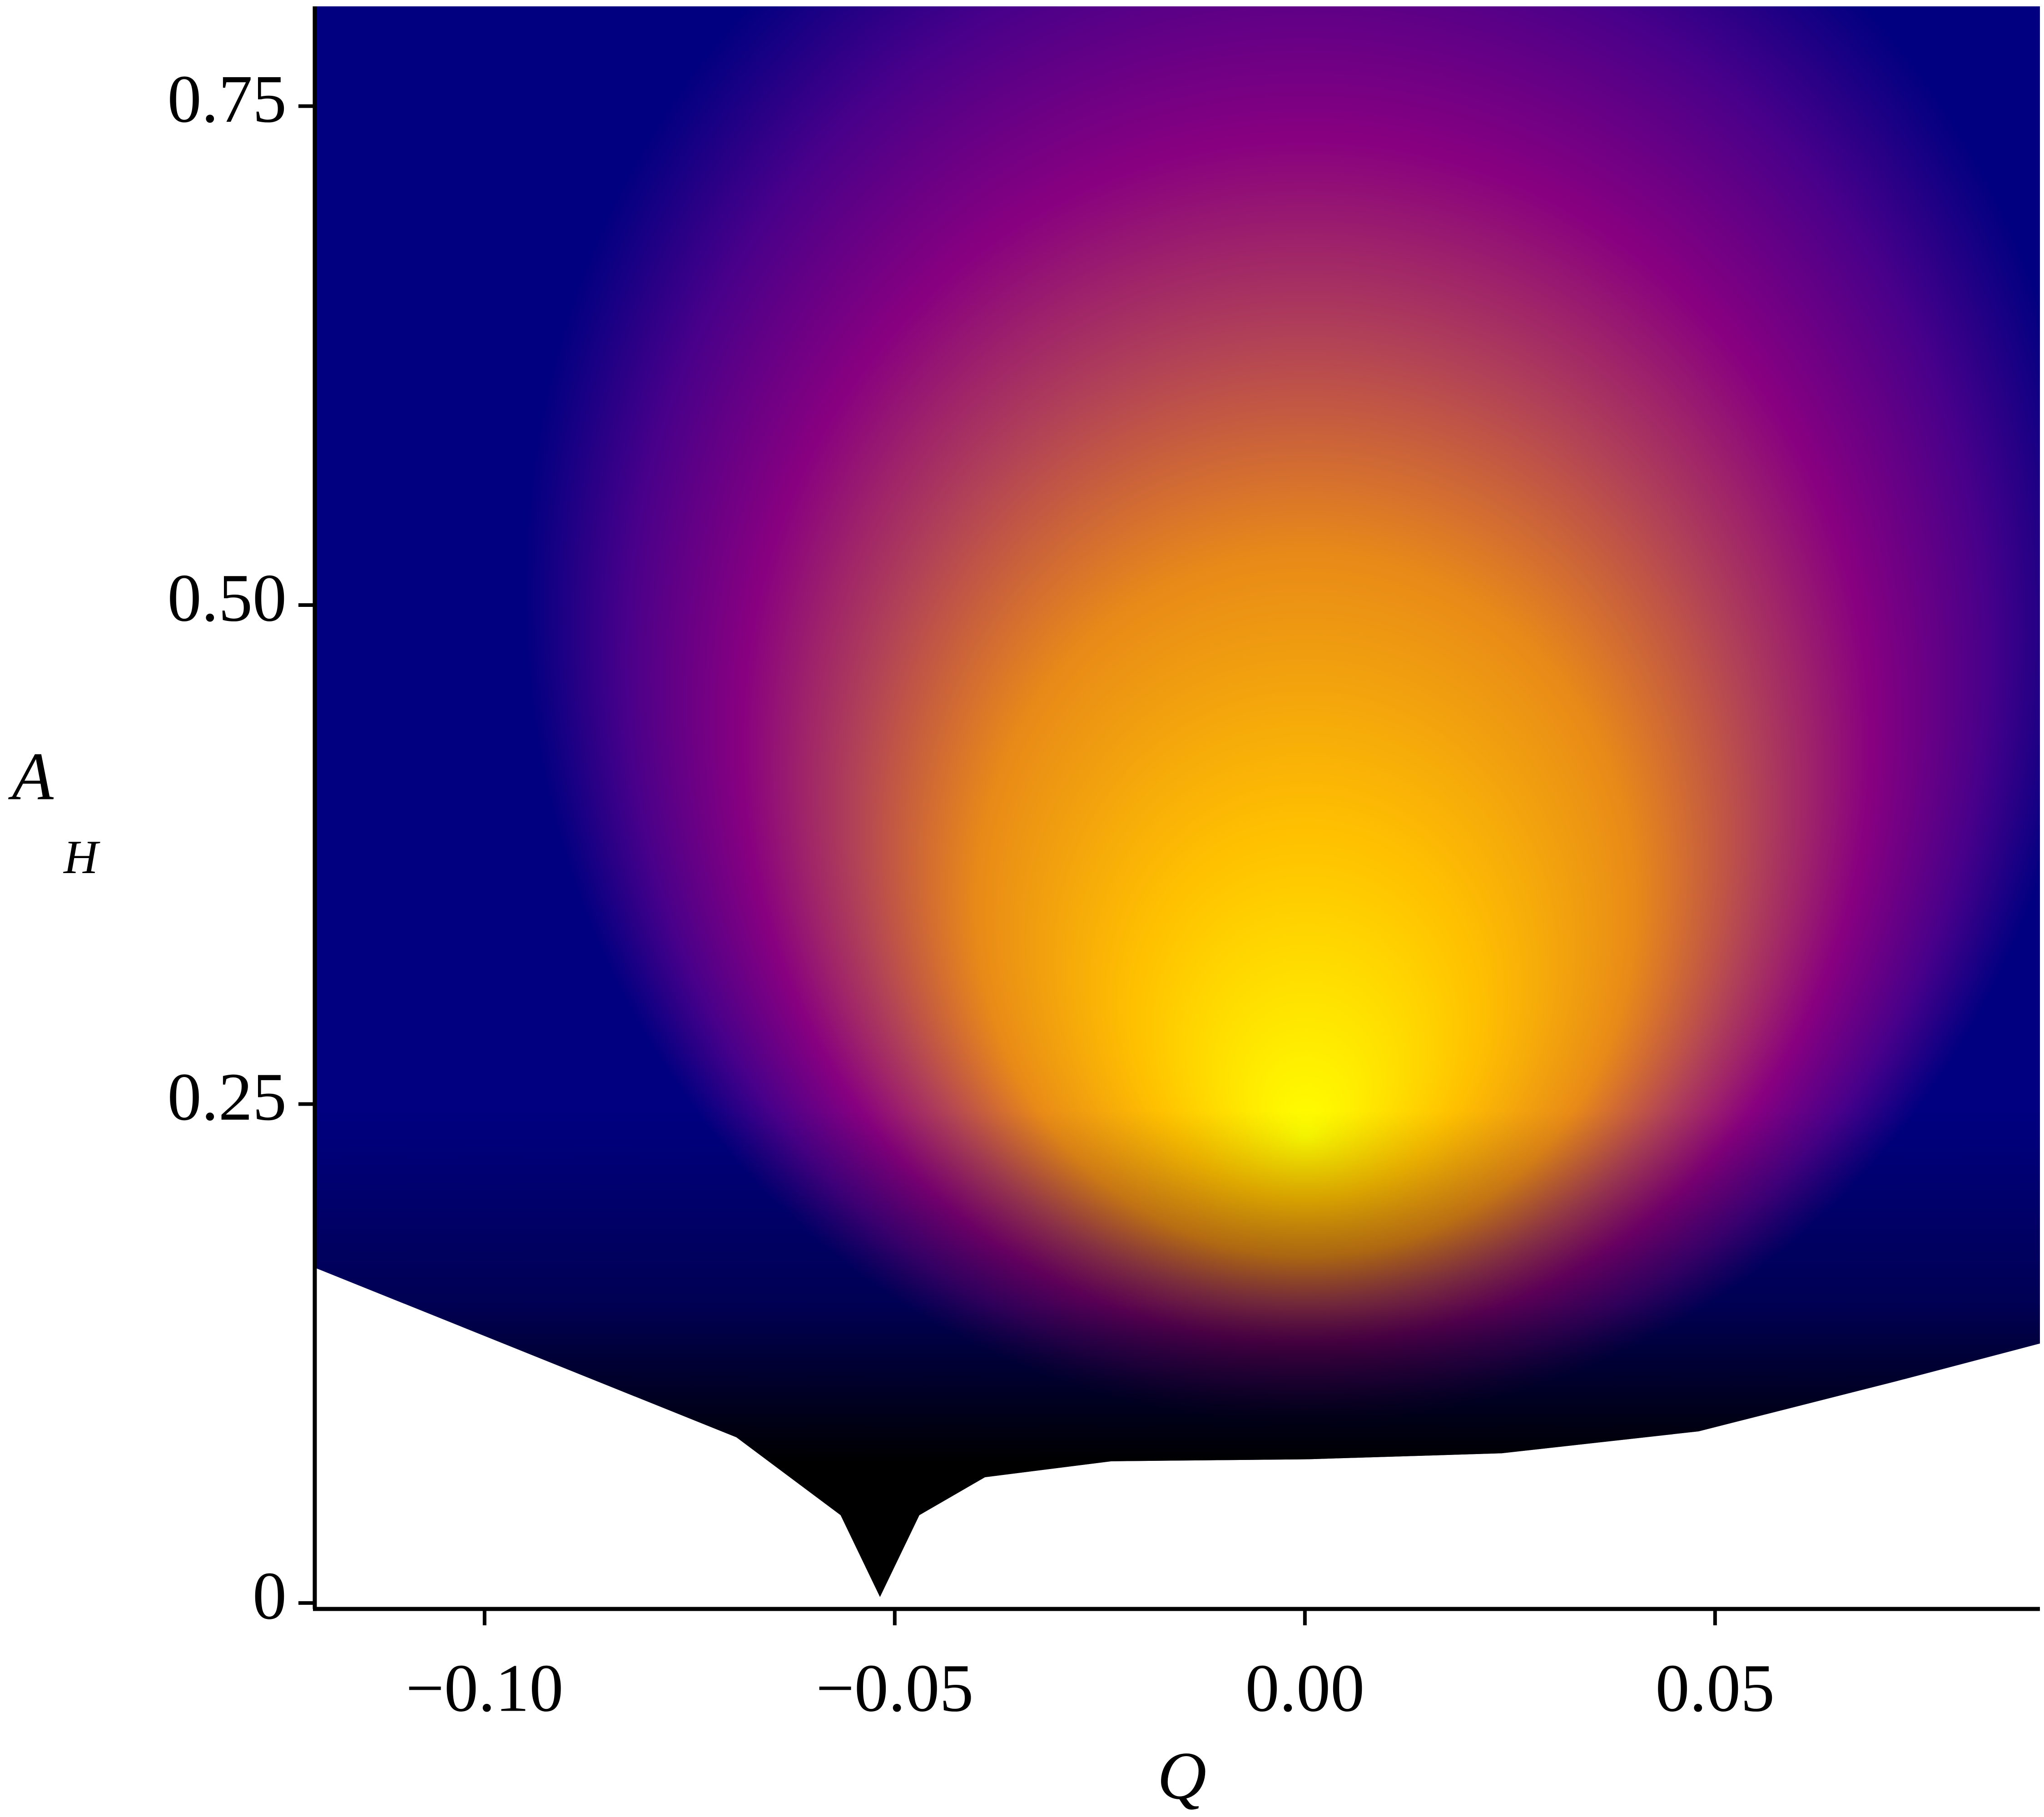 The image size is (2044, 1817). Describe the element at coordinates (81, 857) in the screenshot. I see `y-axis-label-subscript: H` at that location.